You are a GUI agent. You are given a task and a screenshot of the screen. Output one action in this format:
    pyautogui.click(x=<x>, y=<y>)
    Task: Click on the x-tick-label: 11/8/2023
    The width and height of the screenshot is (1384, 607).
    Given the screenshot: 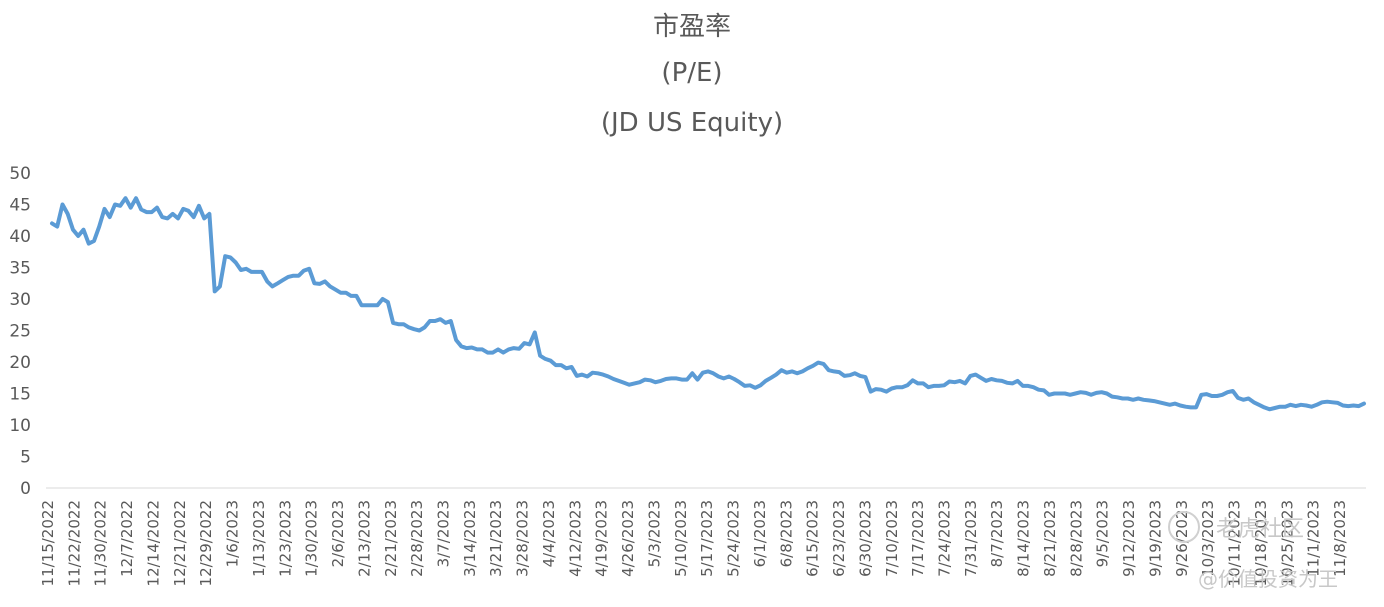 What is the action you would take?
    pyautogui.click(x=1340, y=538)
    